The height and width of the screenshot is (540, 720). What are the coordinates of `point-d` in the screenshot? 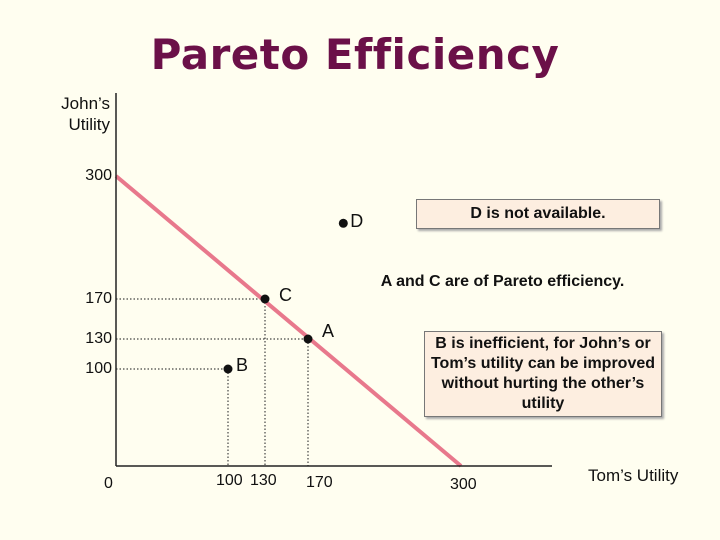 It's located at (343, 223).